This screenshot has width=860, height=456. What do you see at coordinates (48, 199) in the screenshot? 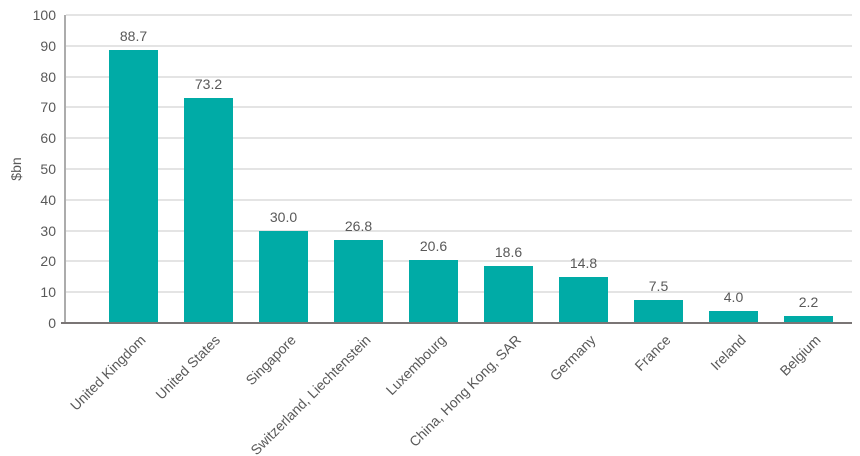
I see `y-tick-label: 40` at bounding box center [48, 199].